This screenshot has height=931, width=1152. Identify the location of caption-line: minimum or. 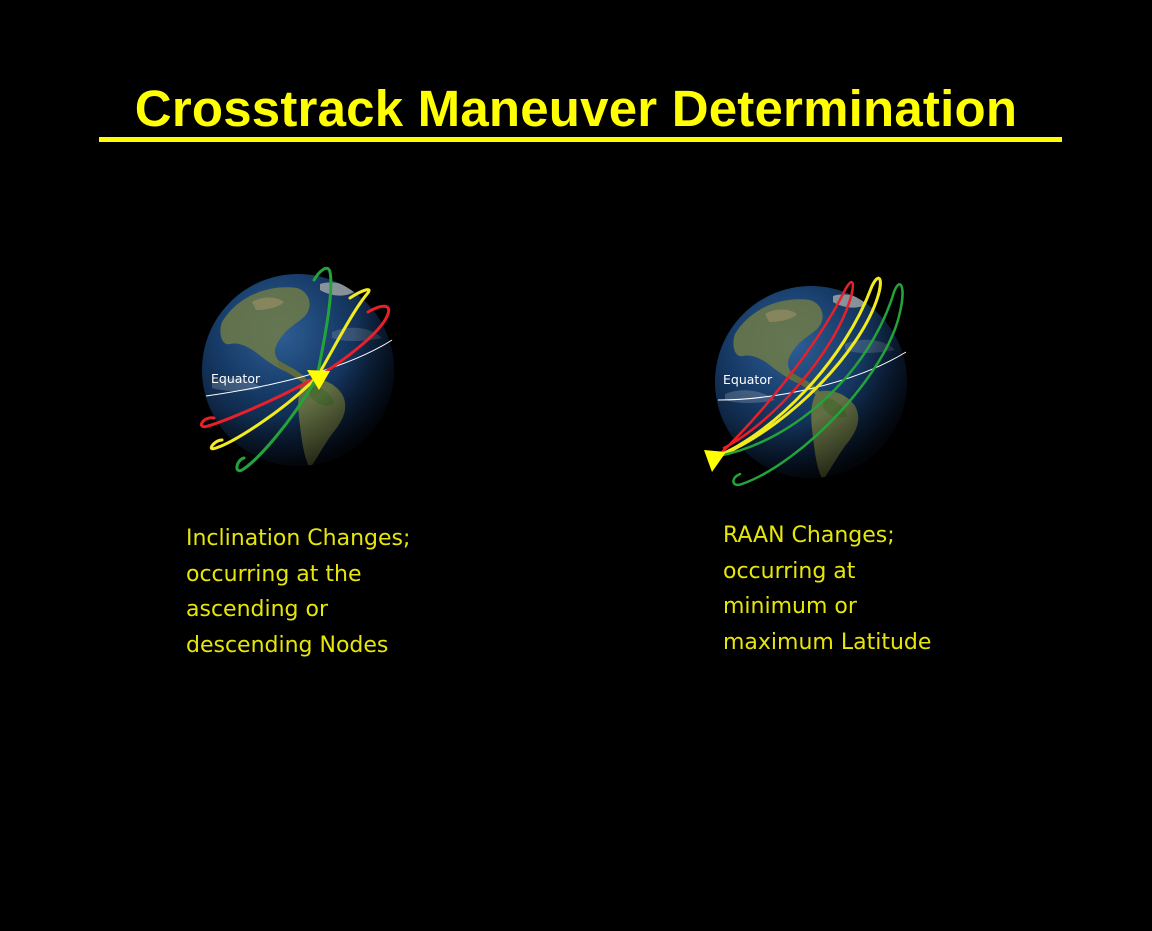
(790, 606).